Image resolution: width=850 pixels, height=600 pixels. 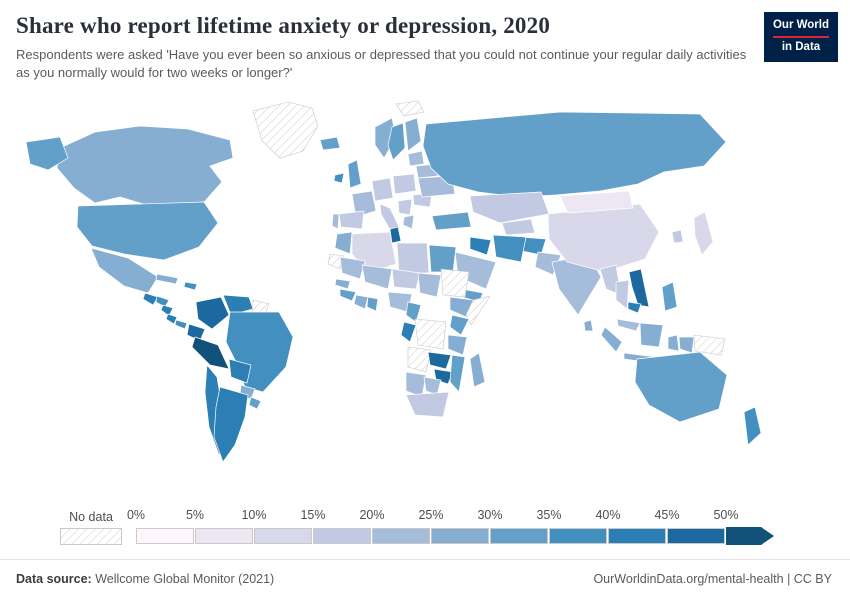 I want to click on country-egypt, so click(x=442, y=258).